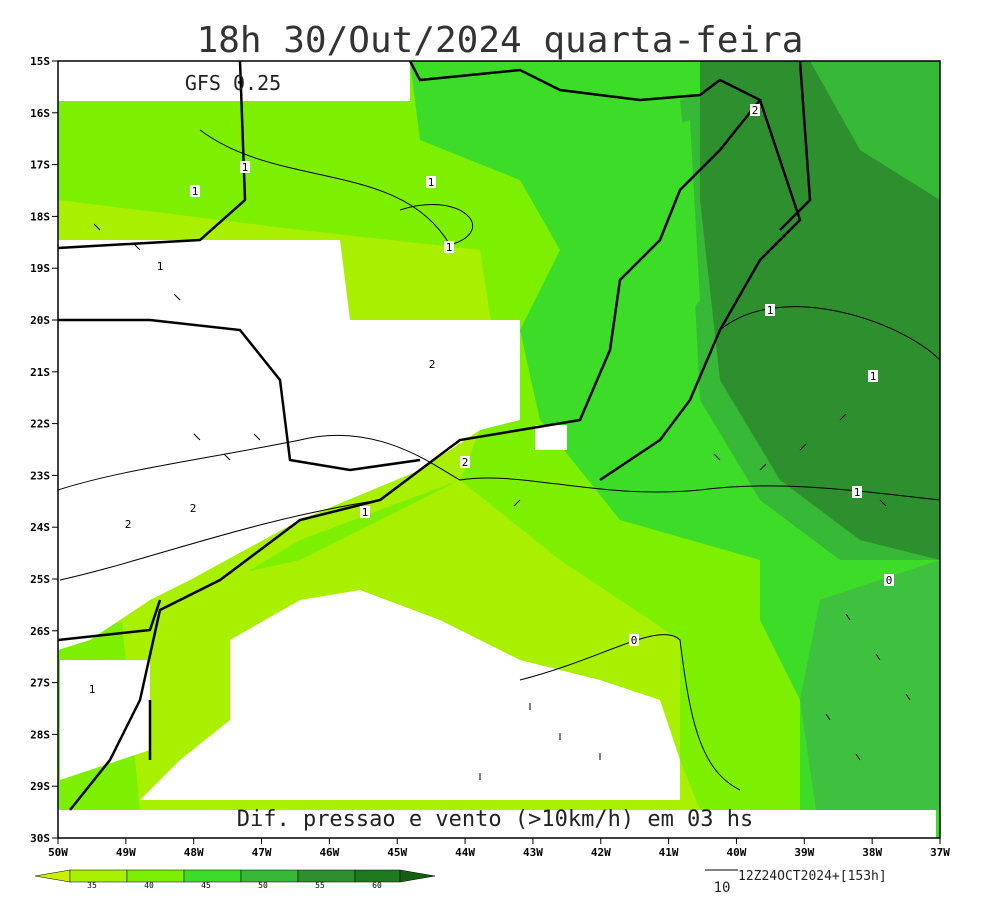 The height and width of the screenshot is (904, 1000). I want to click on lon-label: 38W, so click(872, 852).